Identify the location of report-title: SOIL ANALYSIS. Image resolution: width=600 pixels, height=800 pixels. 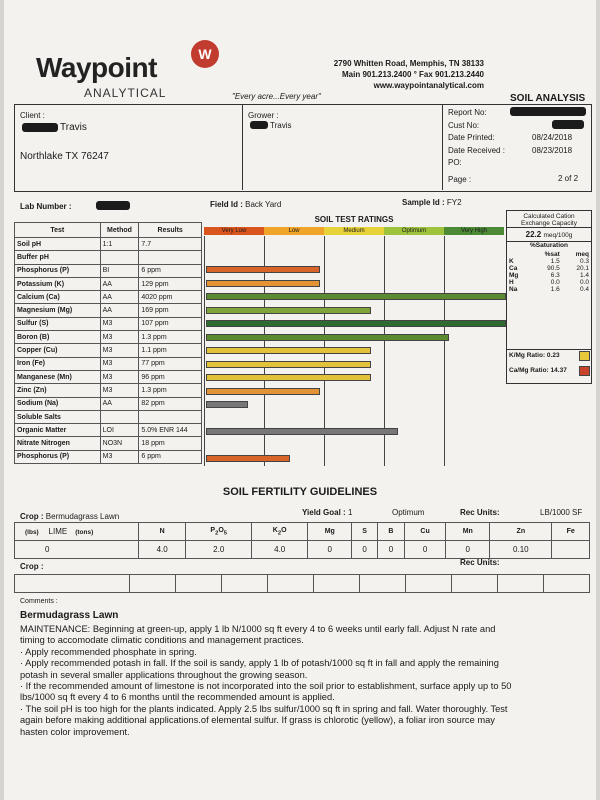
(548, 98).